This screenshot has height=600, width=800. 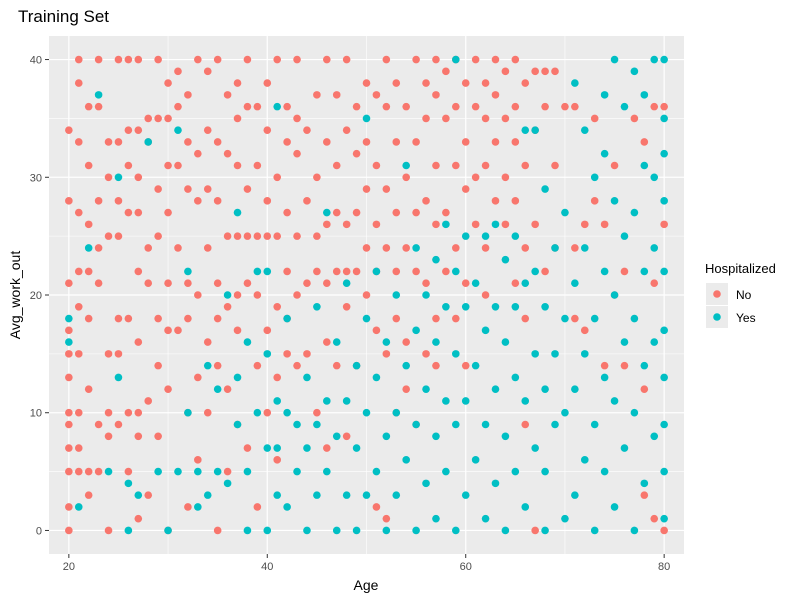 I want to click on y-tick-labels: 0 10 20 30 40, so click(x=36, y=296).